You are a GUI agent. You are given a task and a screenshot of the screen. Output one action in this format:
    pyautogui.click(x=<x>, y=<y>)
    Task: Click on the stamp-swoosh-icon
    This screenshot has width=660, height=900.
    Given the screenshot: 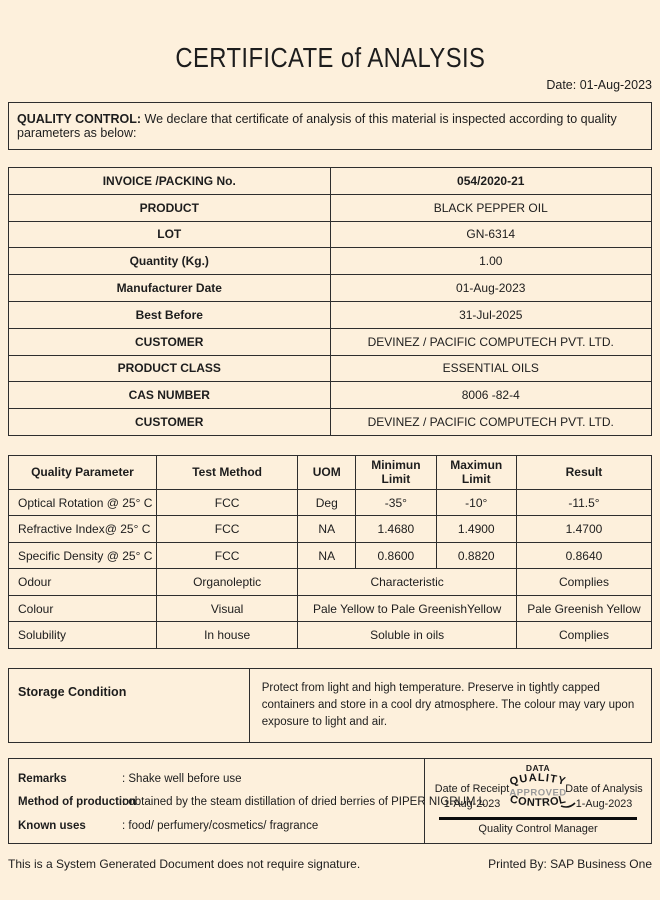 What is the action you would take?
    pyautogui.click(x=568, y=805)
    